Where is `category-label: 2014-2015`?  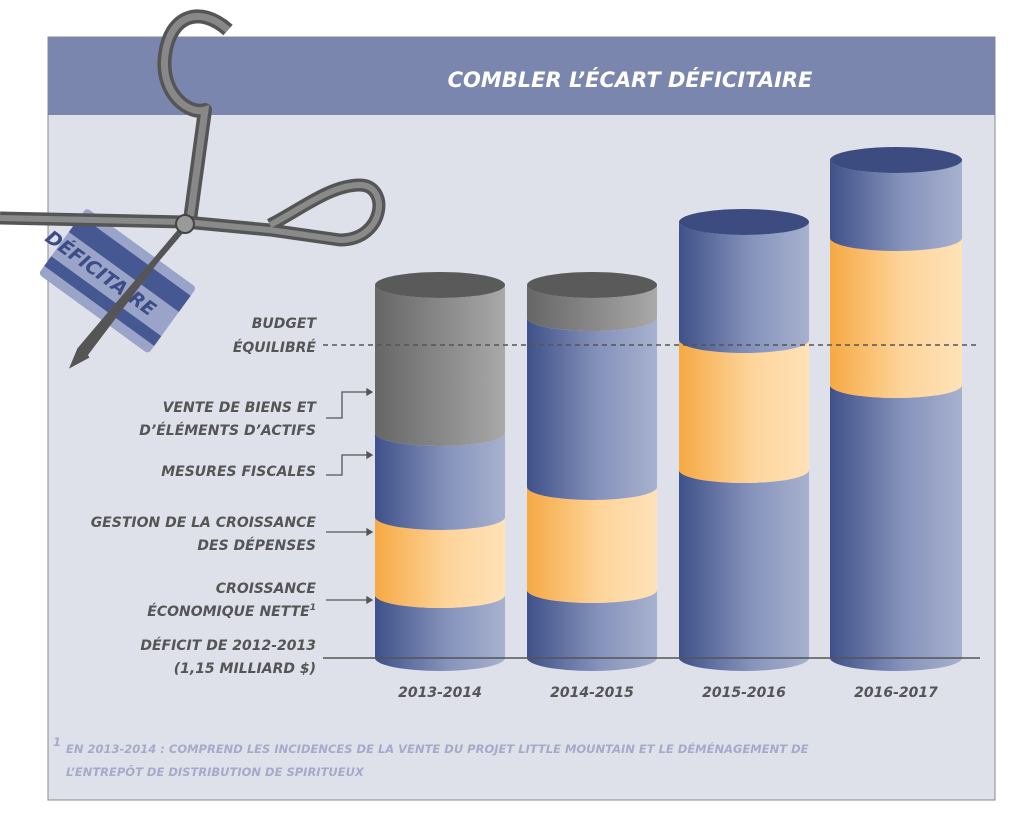
category-label: 2014-2015 is located at coordinates (592, 693).